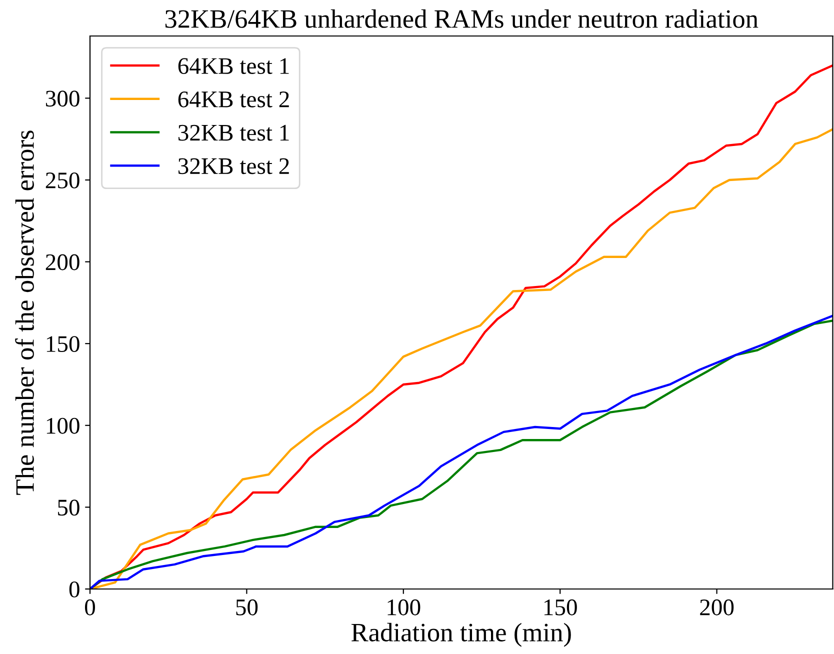  I want to click on x-tick-label: 100, so click(404, 607).